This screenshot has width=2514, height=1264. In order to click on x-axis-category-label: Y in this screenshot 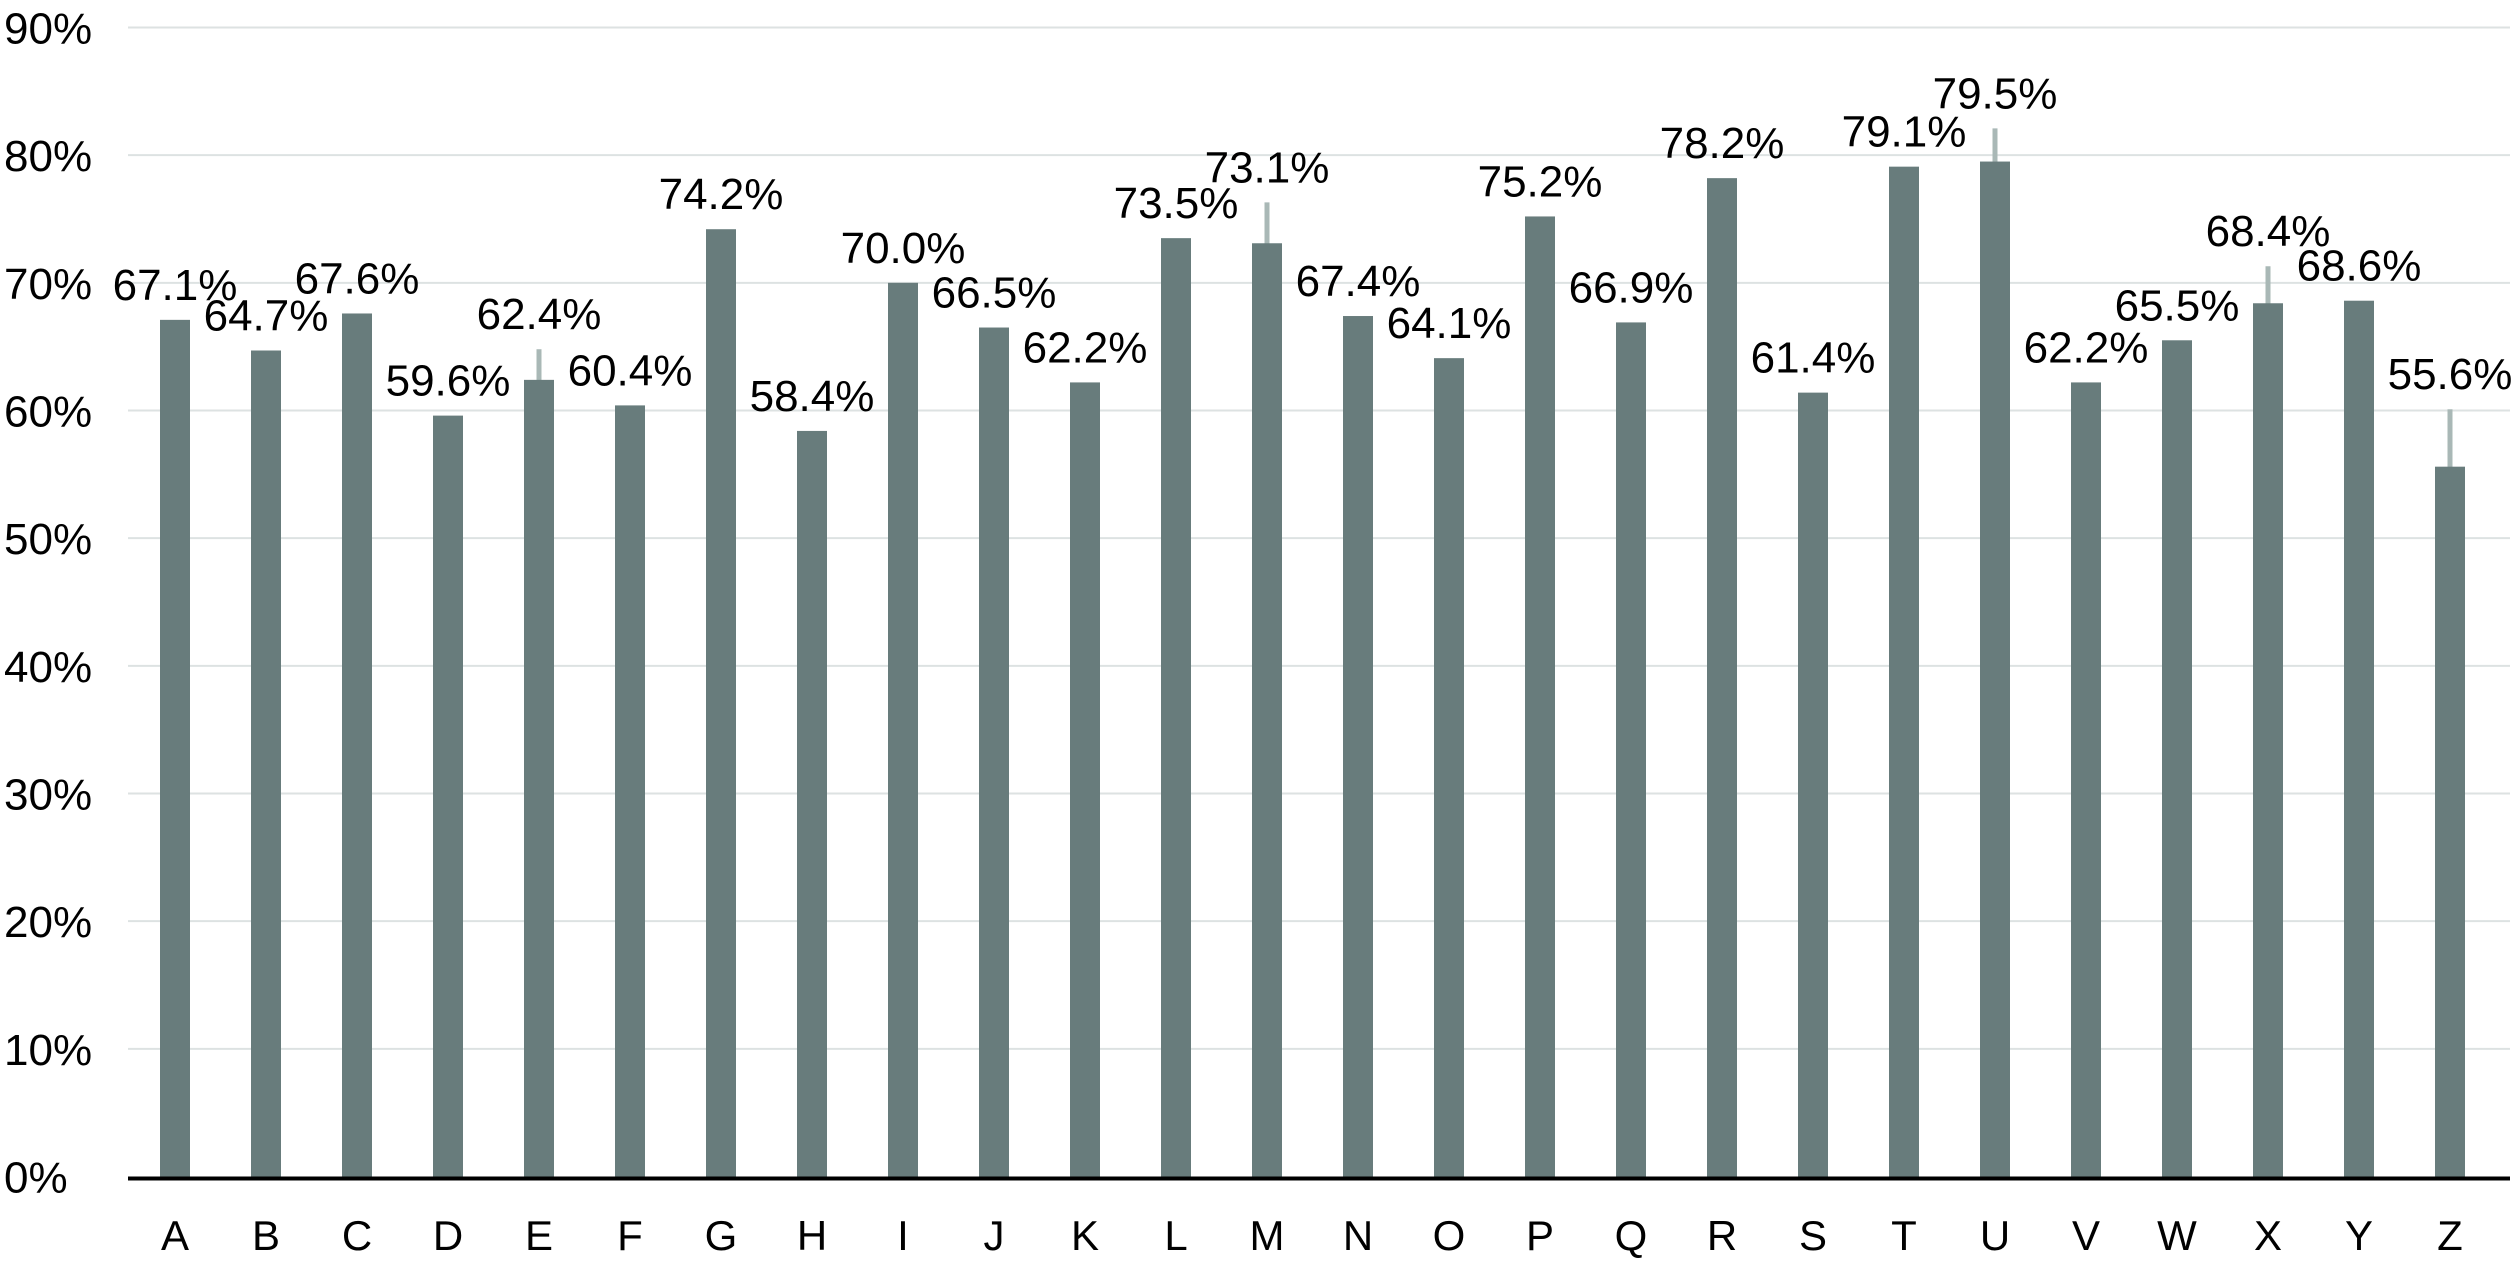, I will do `click(2359, 1235)`.